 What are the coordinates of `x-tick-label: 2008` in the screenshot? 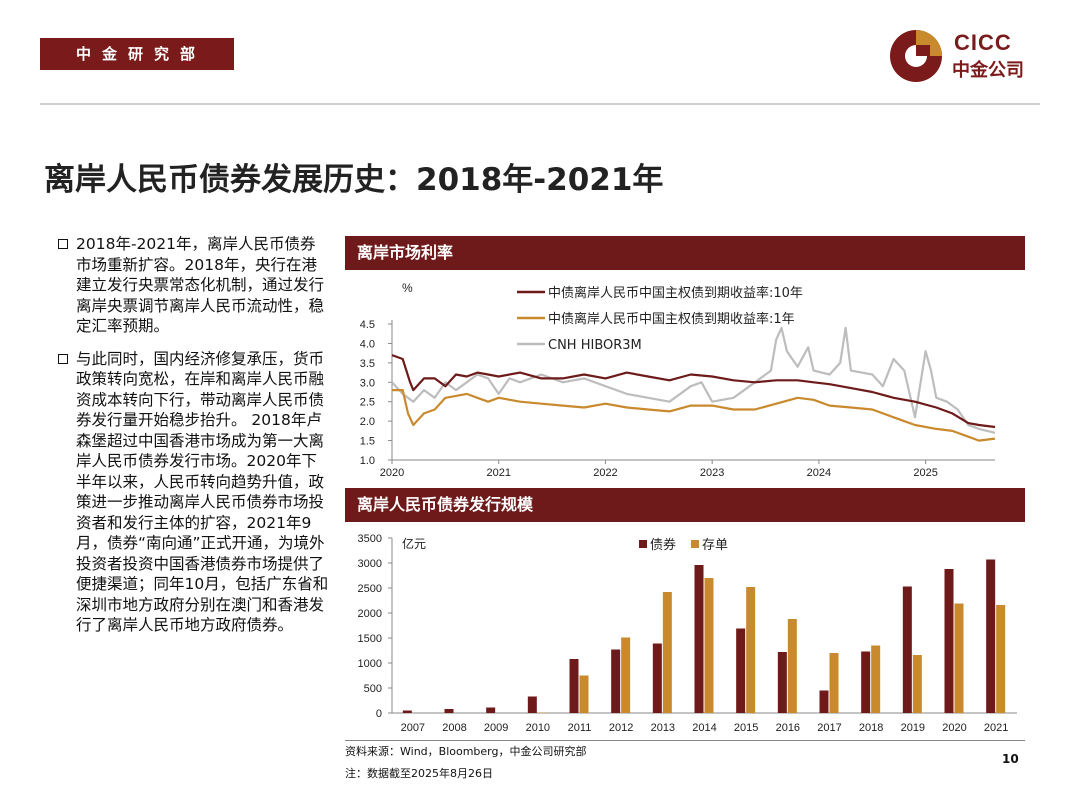 It's located at (454, 728).